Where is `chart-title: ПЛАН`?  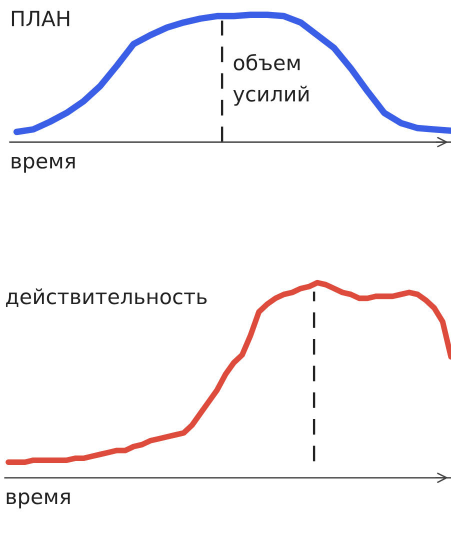
chart-title: ПЛАН is located at coordinates (41, 18).